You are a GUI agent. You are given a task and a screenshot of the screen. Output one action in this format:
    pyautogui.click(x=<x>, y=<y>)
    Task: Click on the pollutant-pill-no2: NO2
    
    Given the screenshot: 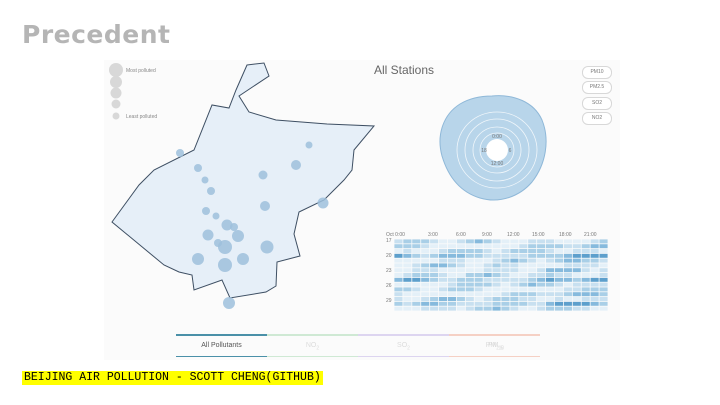 What is the action you would take?
    pyautogui.click(x=597, y=118)
    